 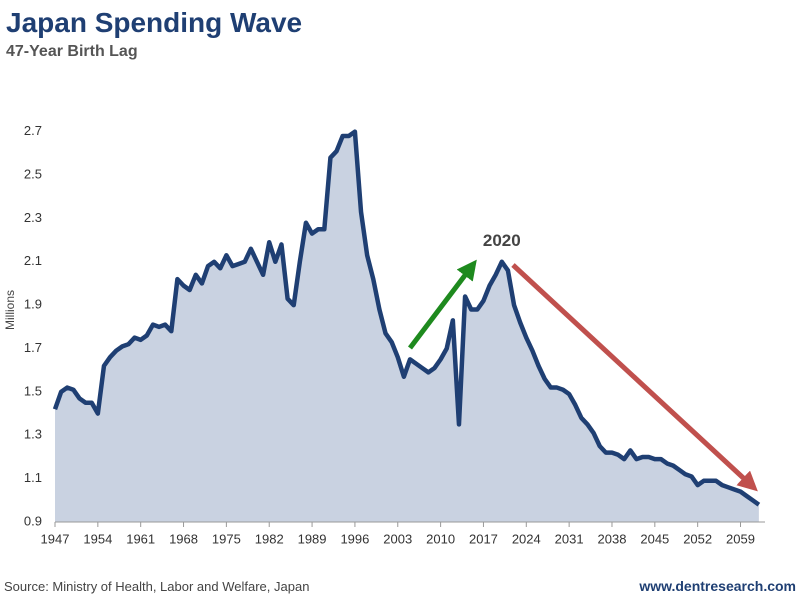 I want to click on x-tick-label: 1989, so click(x=312, y=538).